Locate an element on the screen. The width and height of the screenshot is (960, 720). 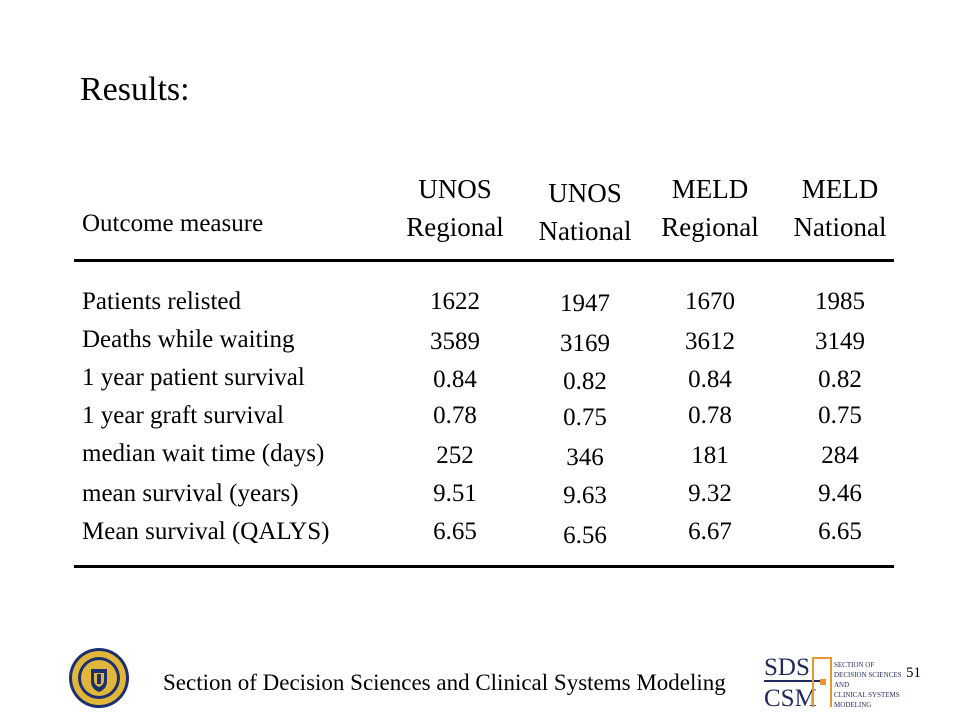
table-top-rule is located at coordinates (484, 260).